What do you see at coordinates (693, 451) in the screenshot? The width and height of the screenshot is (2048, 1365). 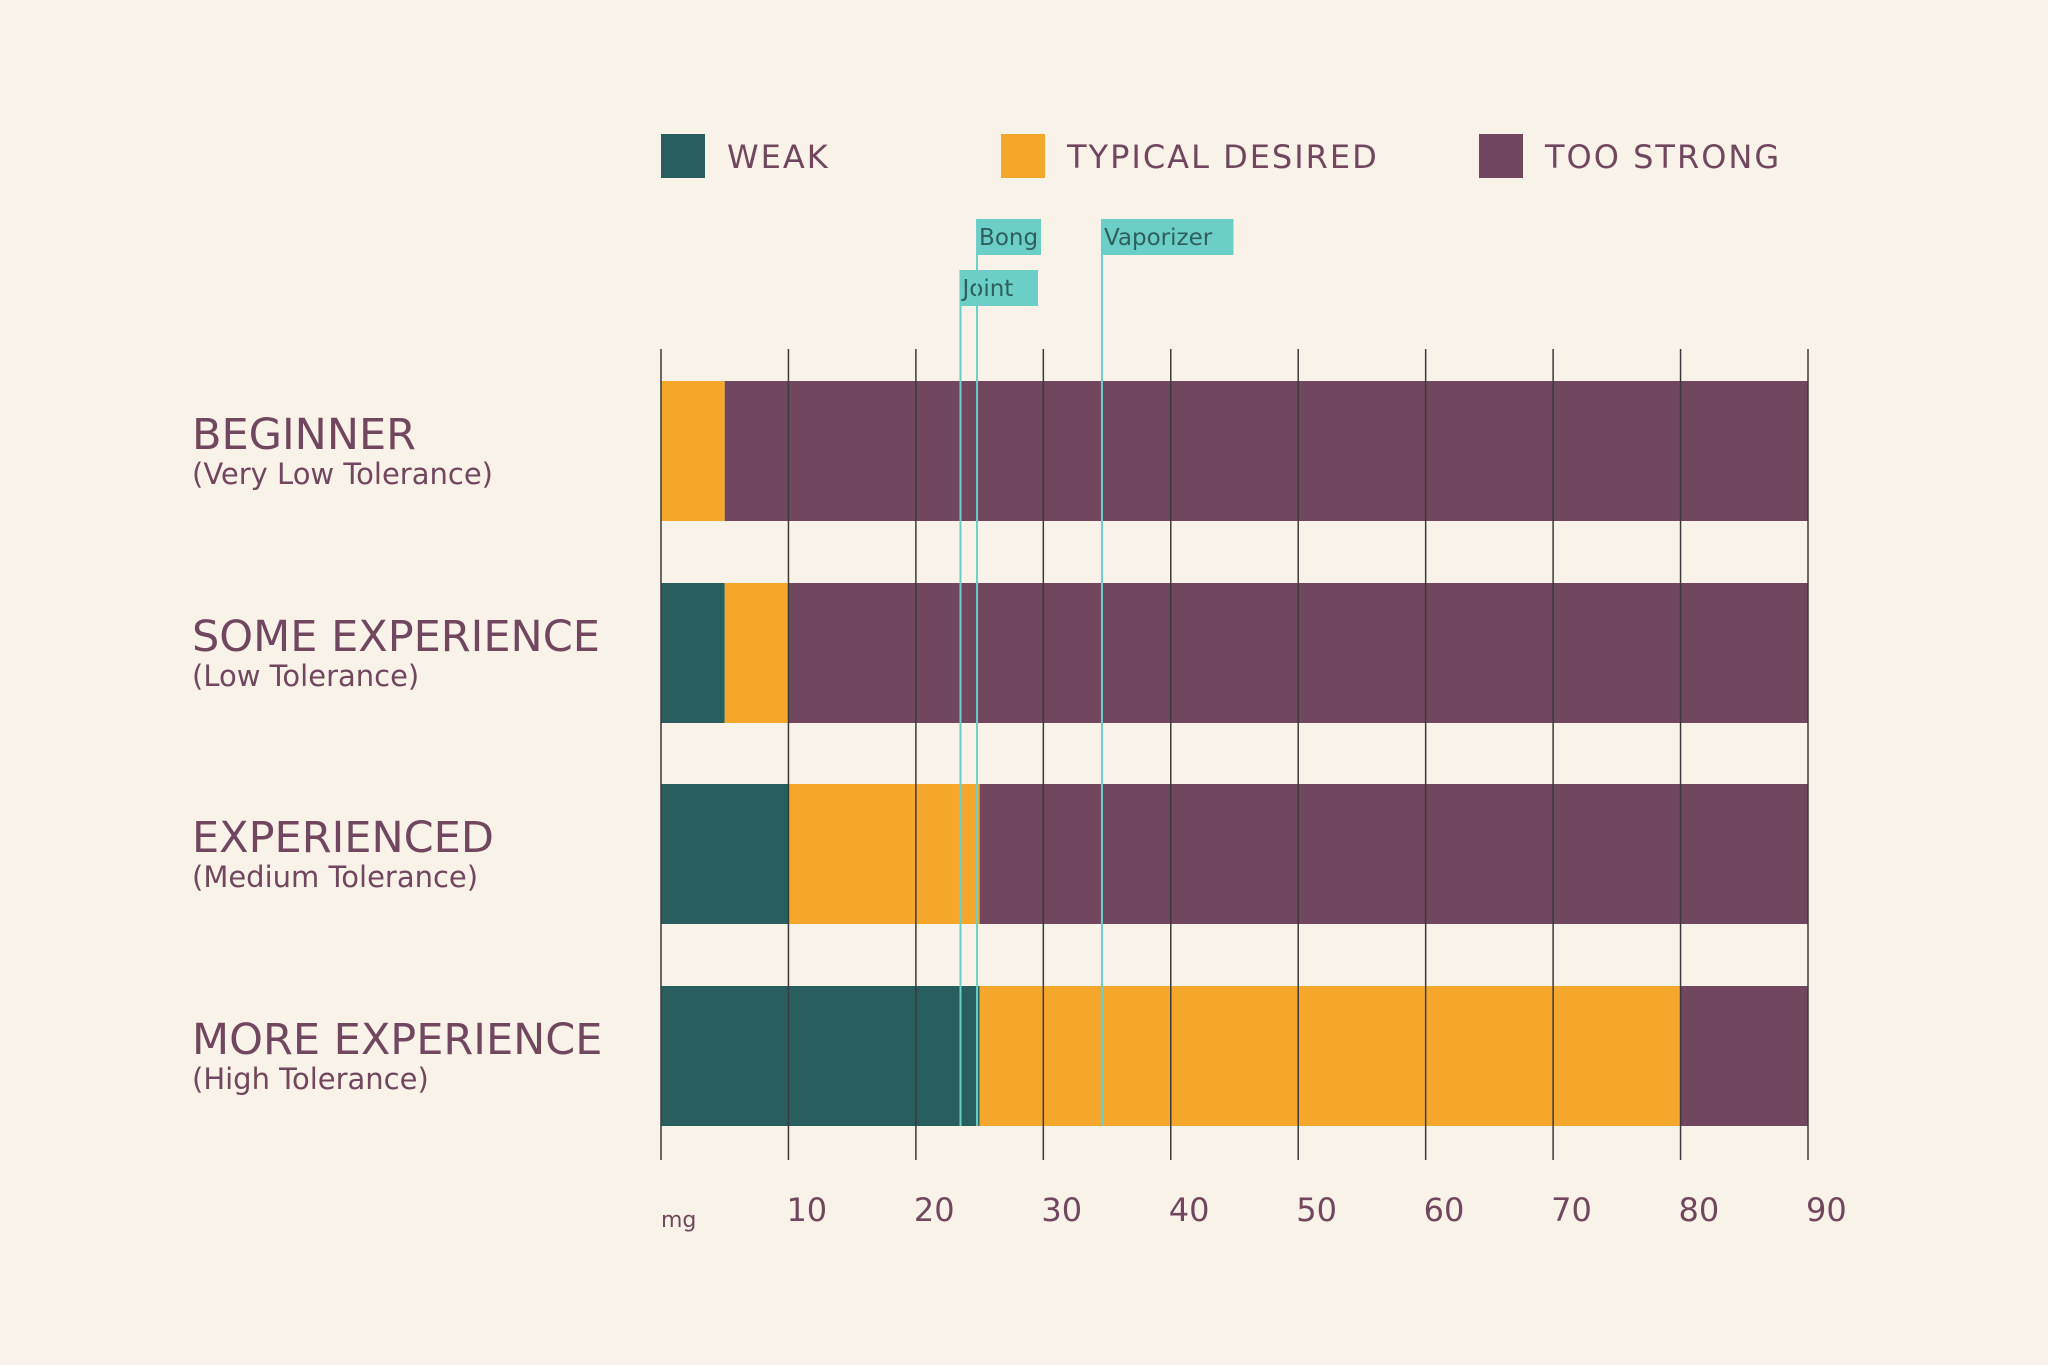 I see `bar-beginner-typical-desired` at bounding box center [693, 451].